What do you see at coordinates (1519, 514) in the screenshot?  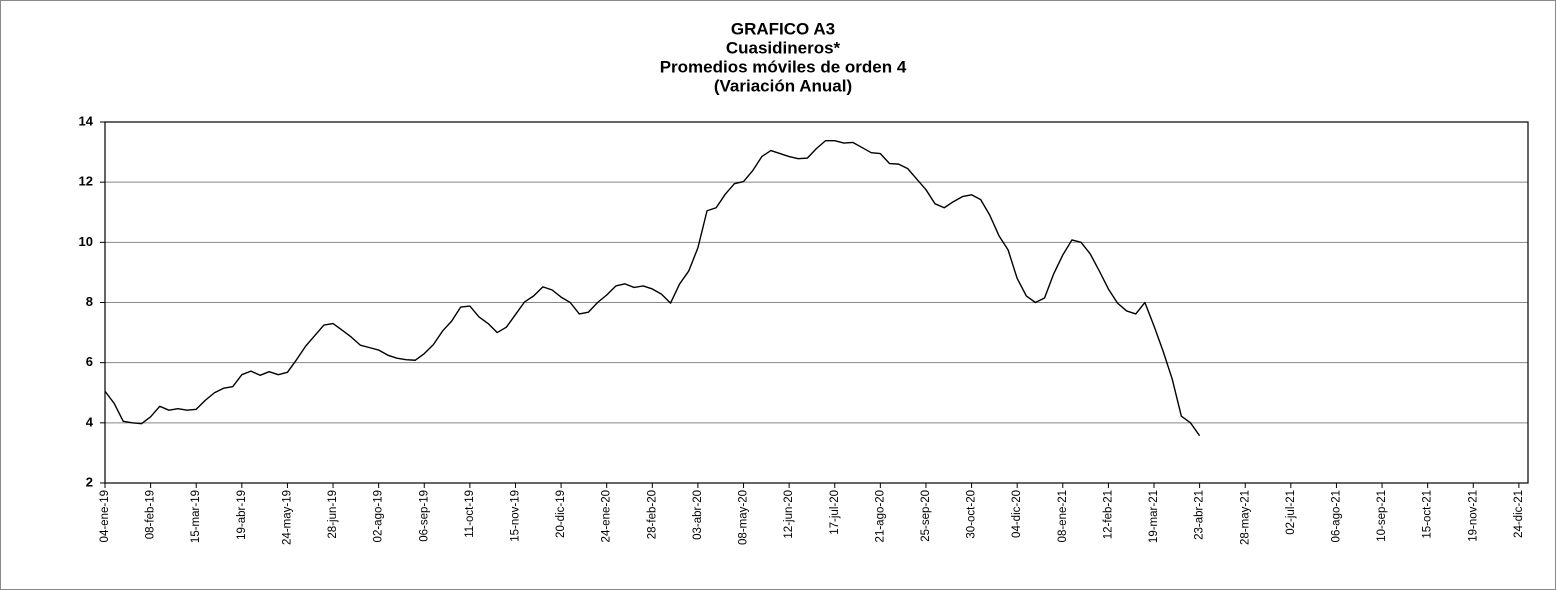 I see `x-tick-label: 24-dic-21` at bounding box center [1519, 514].